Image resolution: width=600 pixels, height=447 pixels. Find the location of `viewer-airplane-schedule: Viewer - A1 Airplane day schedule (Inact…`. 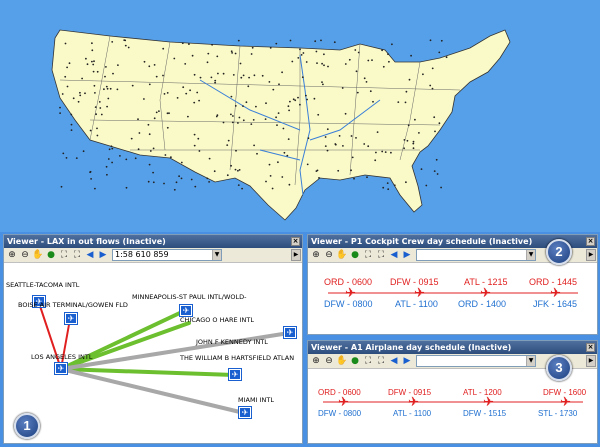

viewer-airplane-schedule: Viewer - A1 Airplane day schedule (Inact… is located at coordinates (452, 392).